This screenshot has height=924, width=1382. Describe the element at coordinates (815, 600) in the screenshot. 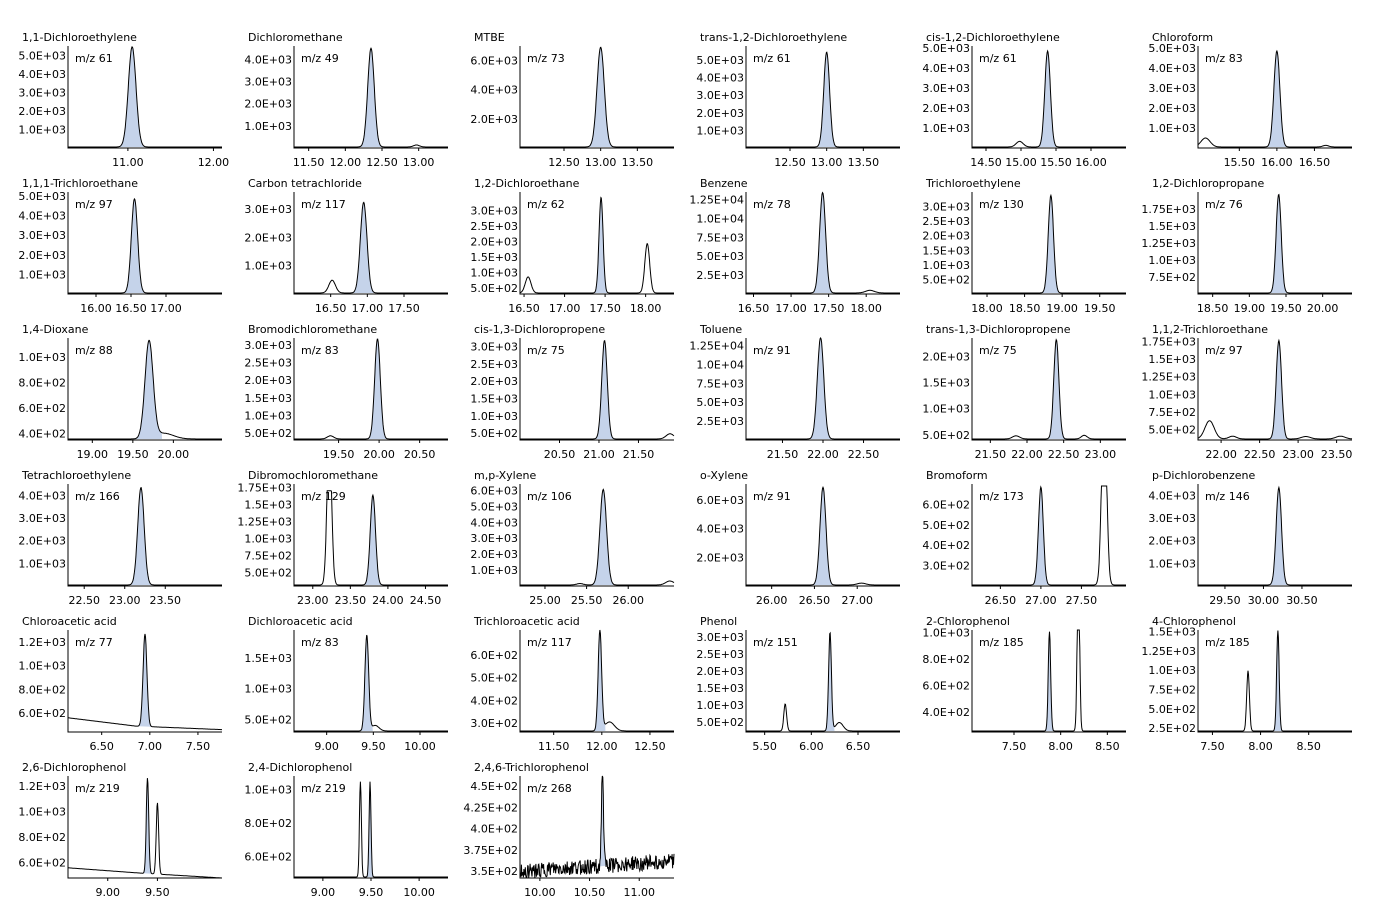

I see `x-tick-label: 26.50` at that location.